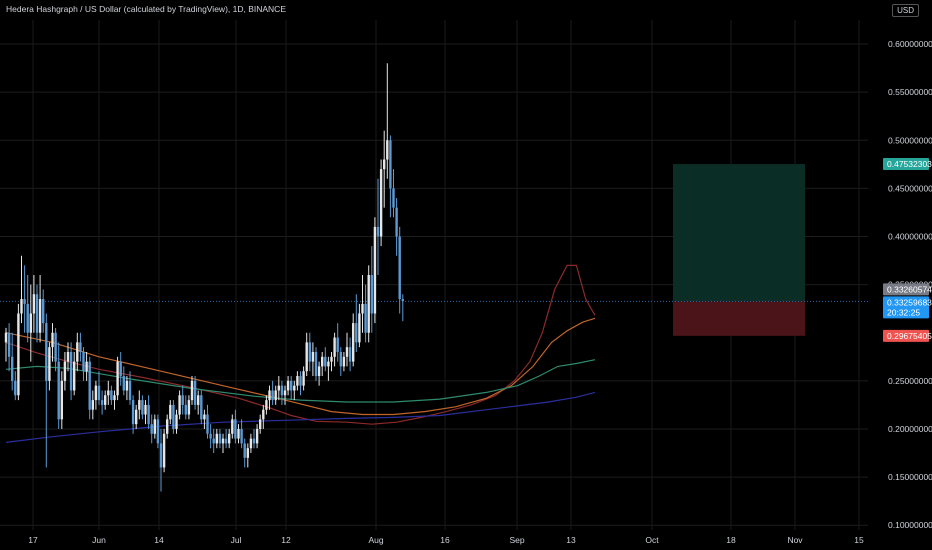  I want to click on currency-button: USD, so click(905, 10).